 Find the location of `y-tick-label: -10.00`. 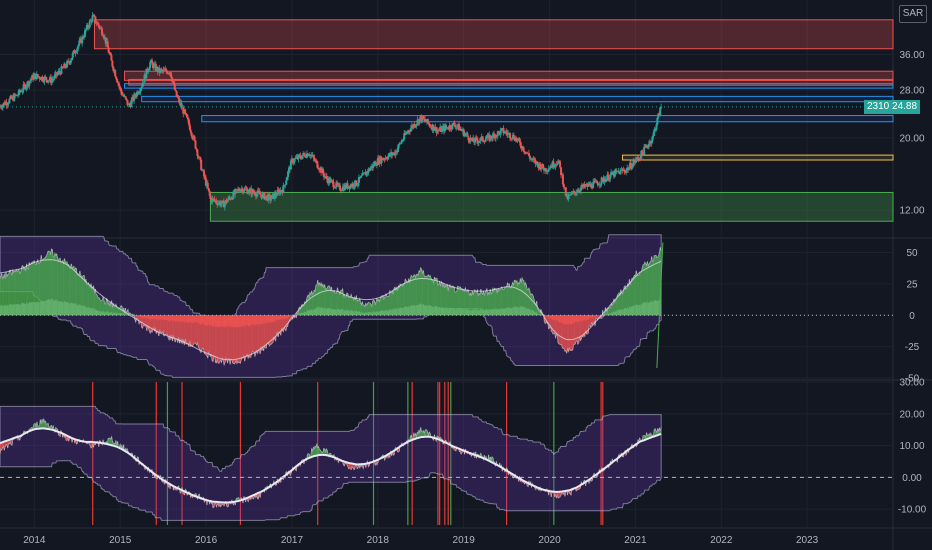

y-tick-label: -10.00 is located at coordinates (912, 510).